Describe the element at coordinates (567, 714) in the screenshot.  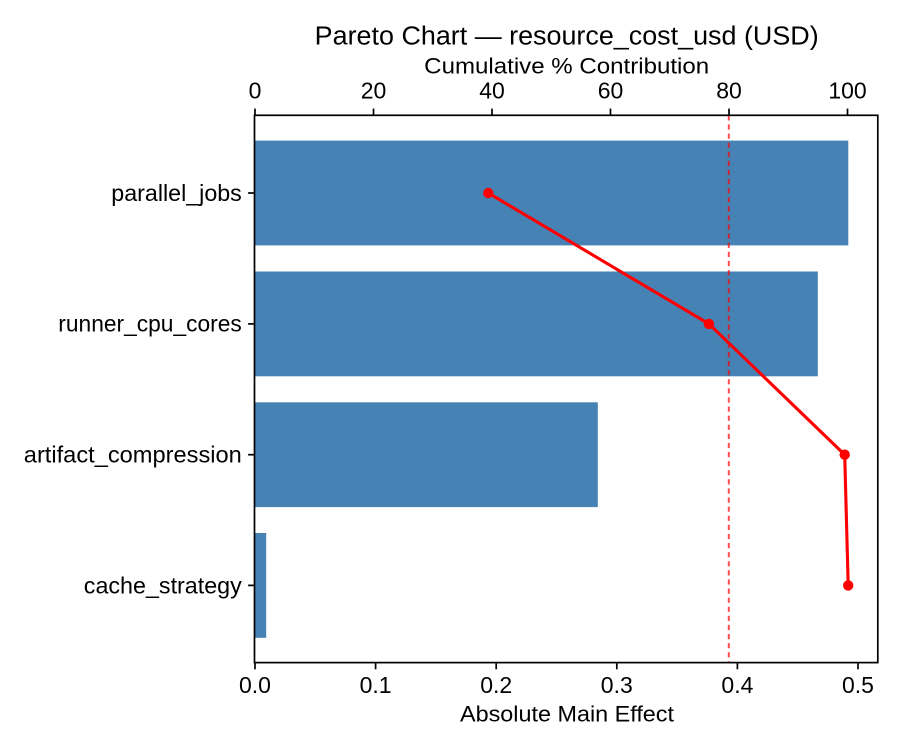
I see `svg-text: Absolute Main Effect` at that location.